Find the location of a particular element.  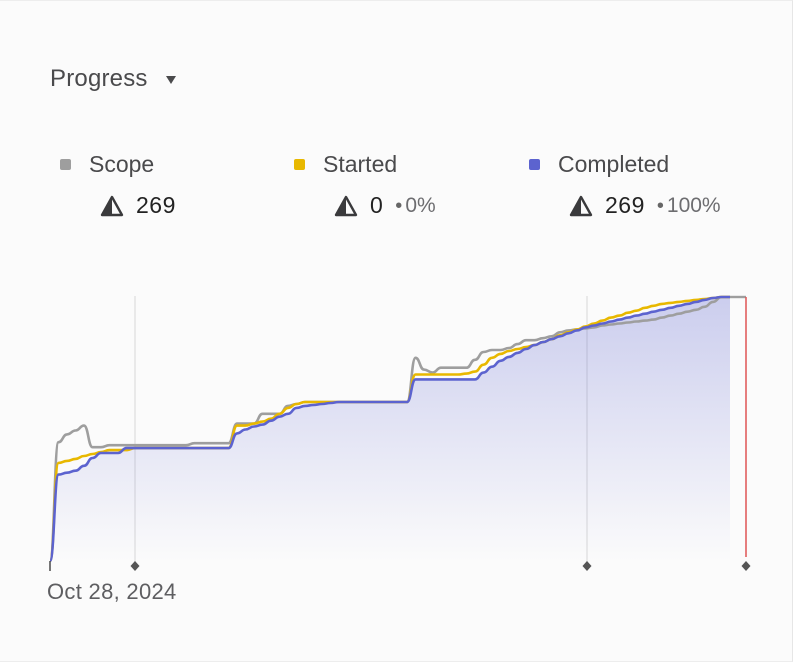

legend-name: Completed is located at coordinates (614, 164).